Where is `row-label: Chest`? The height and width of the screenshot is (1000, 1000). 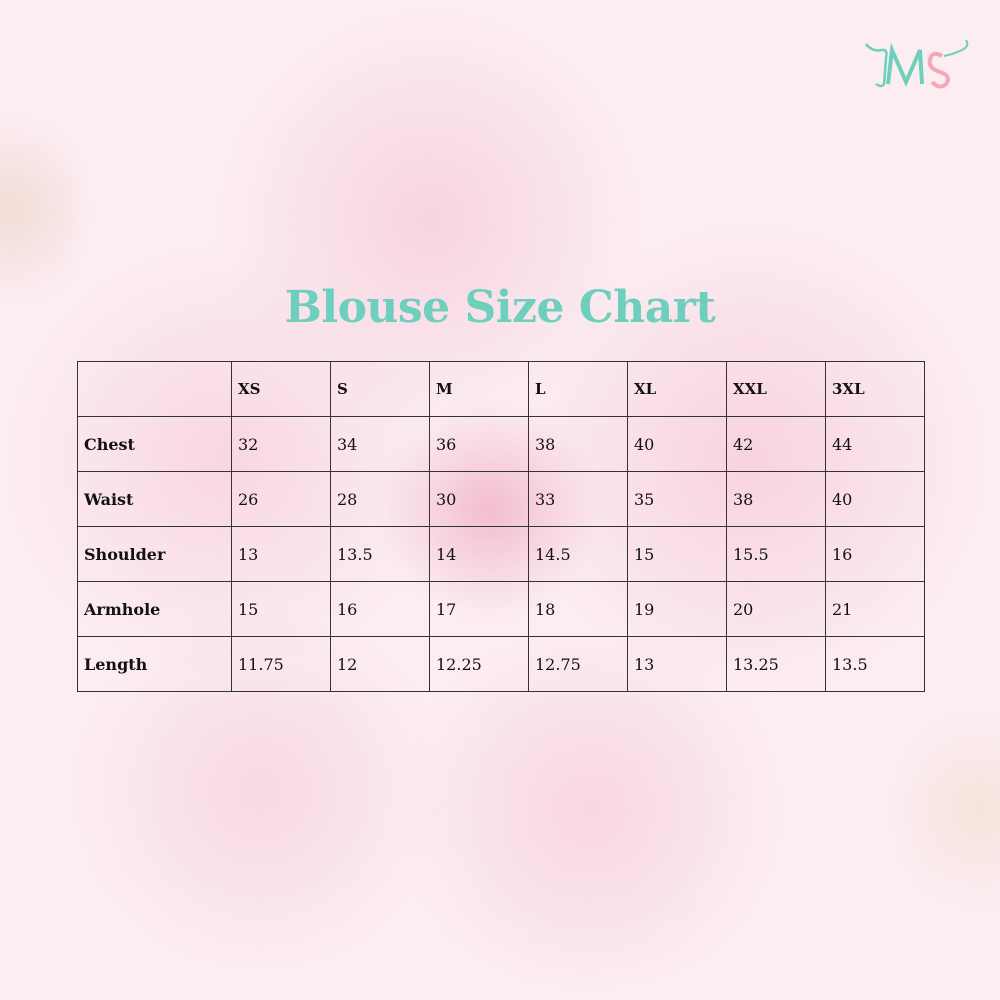
row-label: Chest is located at coordinates (154, 444).